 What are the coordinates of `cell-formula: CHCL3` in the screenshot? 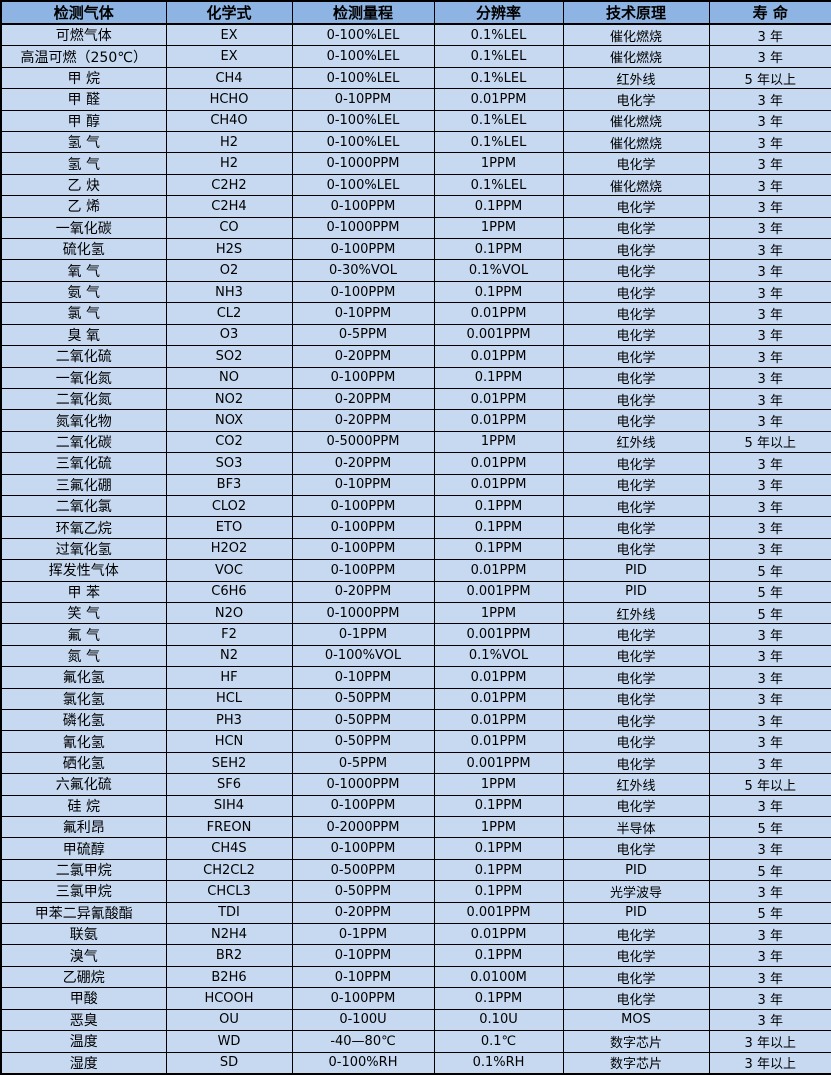 It's located at (229, 891).